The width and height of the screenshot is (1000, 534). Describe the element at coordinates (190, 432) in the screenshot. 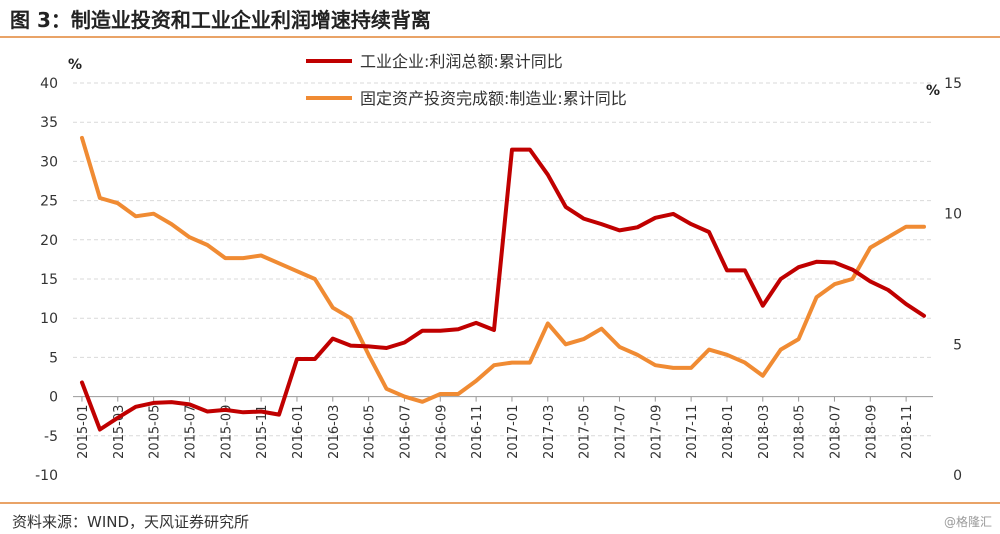

I see `x-tick-label: 2015-07` at that location.